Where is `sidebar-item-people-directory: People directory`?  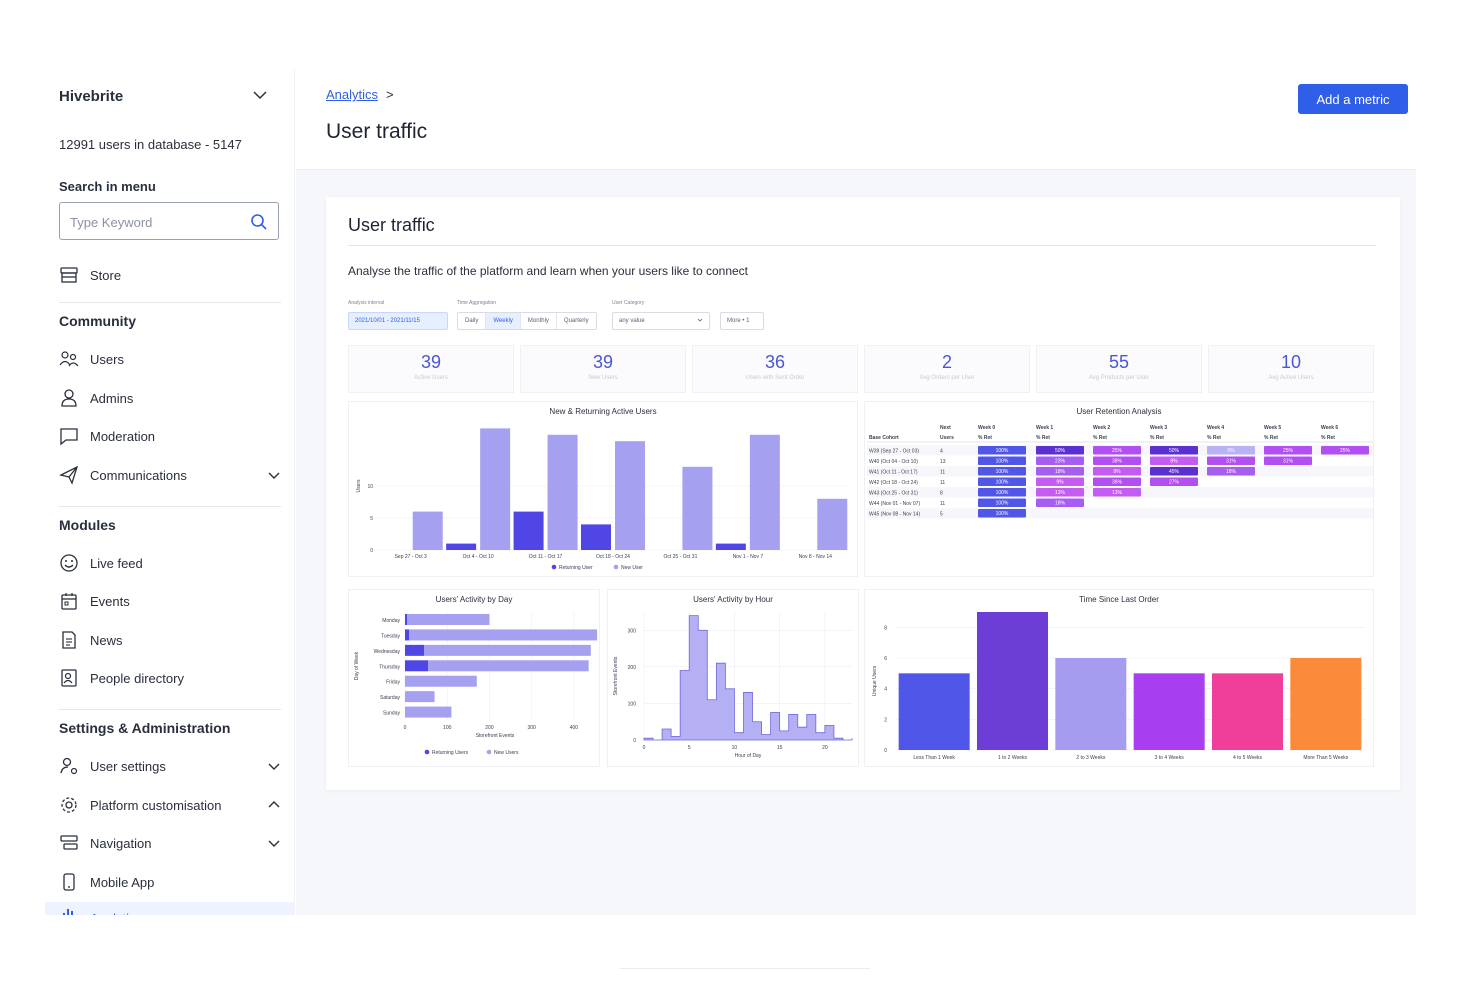
sidebar-item-people-directory: People directory is located at coordinates (170, 678).